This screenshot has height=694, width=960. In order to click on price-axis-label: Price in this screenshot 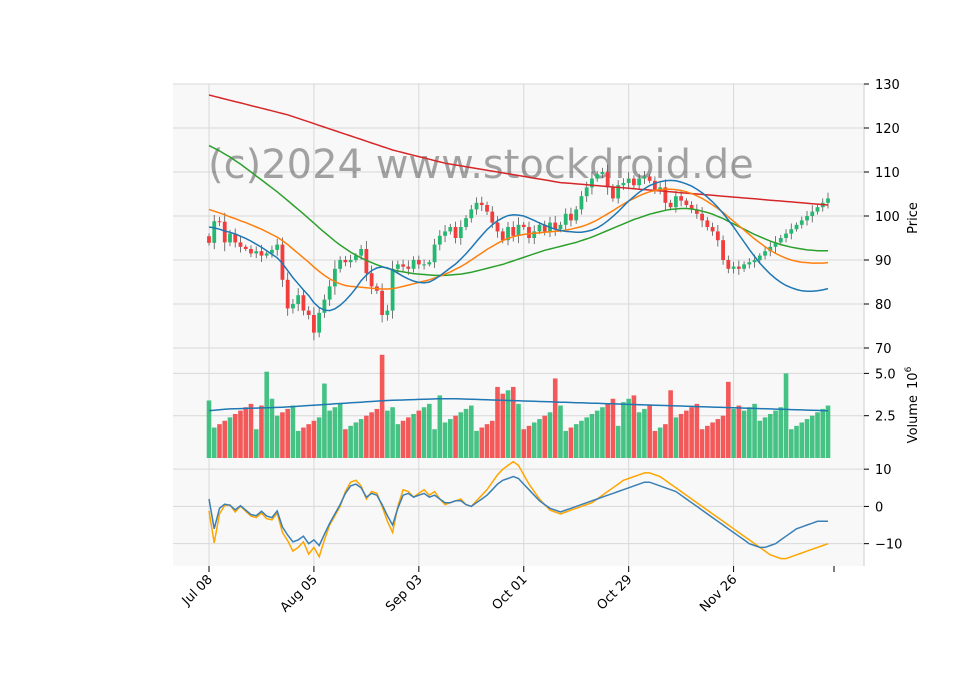, I will do `click(913, 218)`.